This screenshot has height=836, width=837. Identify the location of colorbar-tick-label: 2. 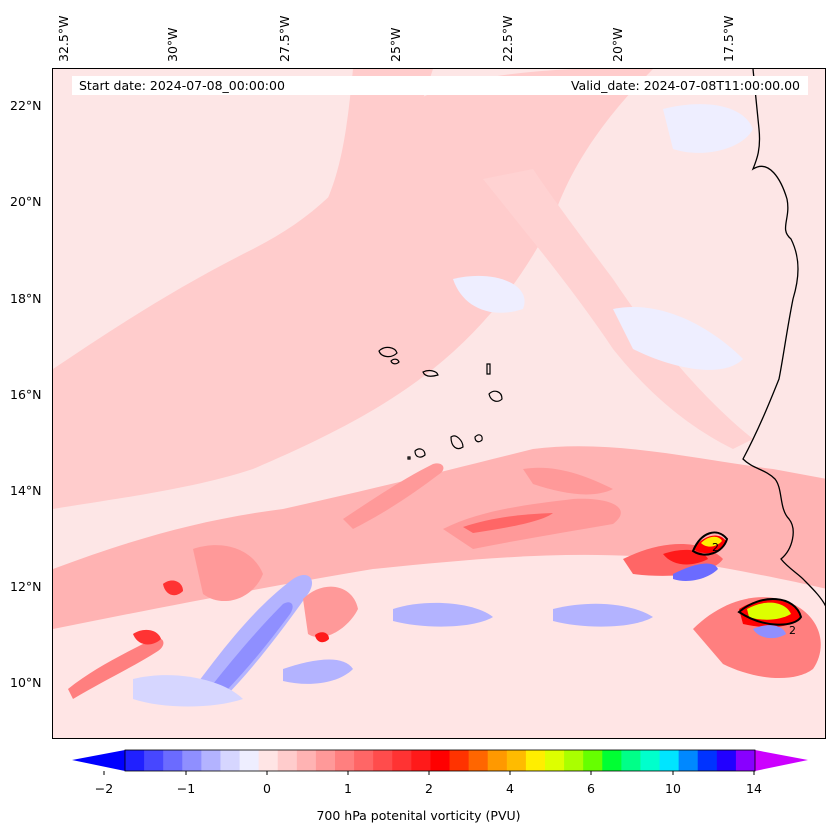
(429, 788).